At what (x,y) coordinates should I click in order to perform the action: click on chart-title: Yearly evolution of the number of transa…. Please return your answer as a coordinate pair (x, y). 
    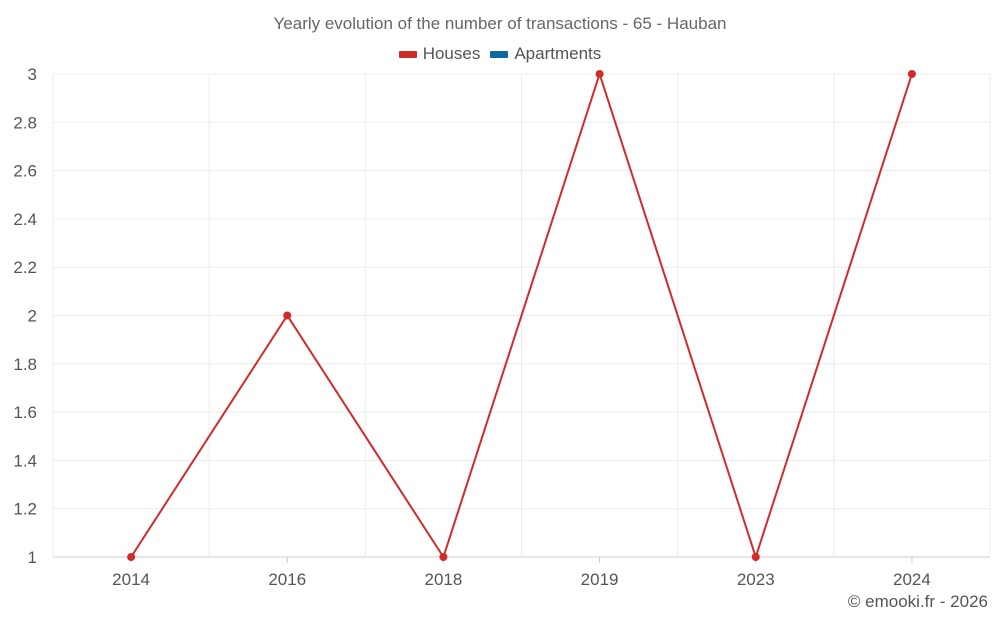
    Looking at the image, I should click on (500, 23).